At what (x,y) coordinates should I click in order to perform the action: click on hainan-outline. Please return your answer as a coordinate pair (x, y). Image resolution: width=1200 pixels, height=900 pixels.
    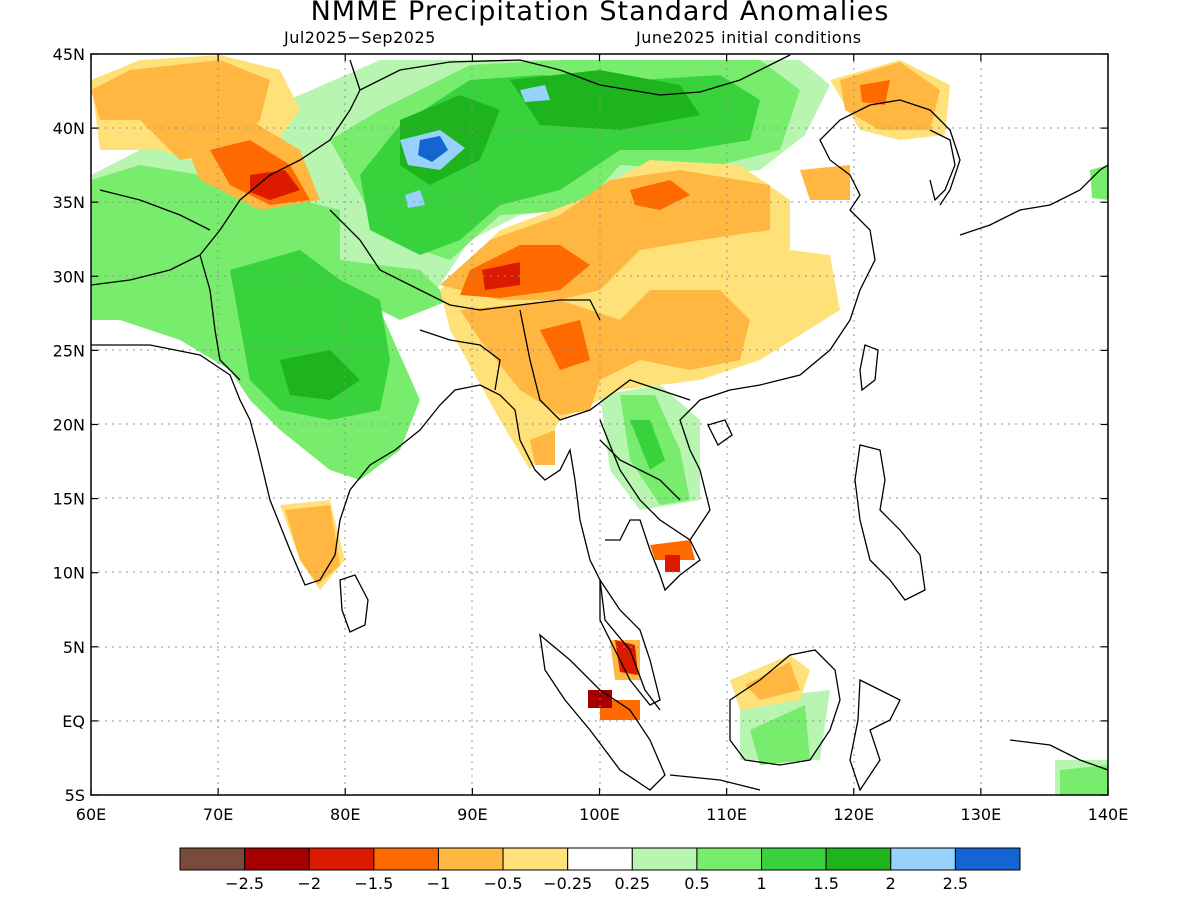
    Looking at the image, I should click on (720, 432).